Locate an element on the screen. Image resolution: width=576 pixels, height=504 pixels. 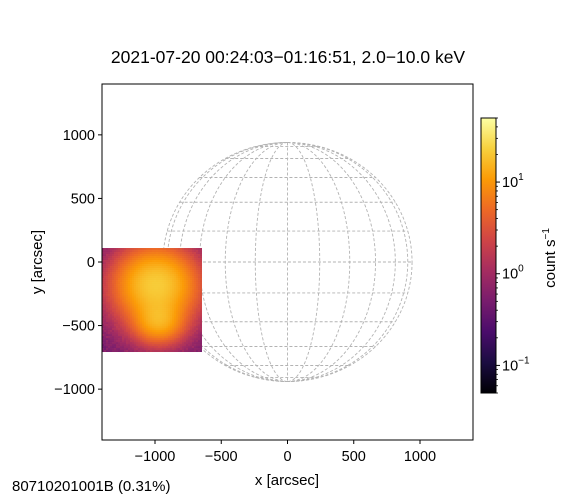
colorbar-tick-label: 10¹ is located at coordinates (513, 181).